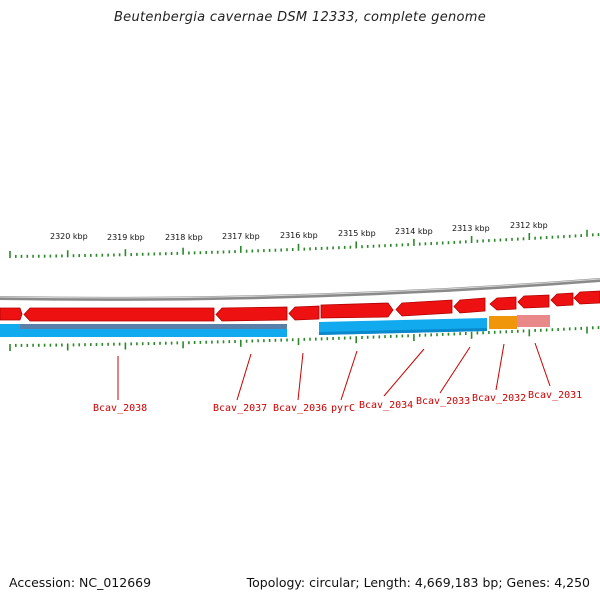 The height and width of the screenshot is (600, 600). What do you see at coordinates (251, 326) in the screenshot?
I see `cds-bar-bcav-2037-top` at bounding box center [251, 326].